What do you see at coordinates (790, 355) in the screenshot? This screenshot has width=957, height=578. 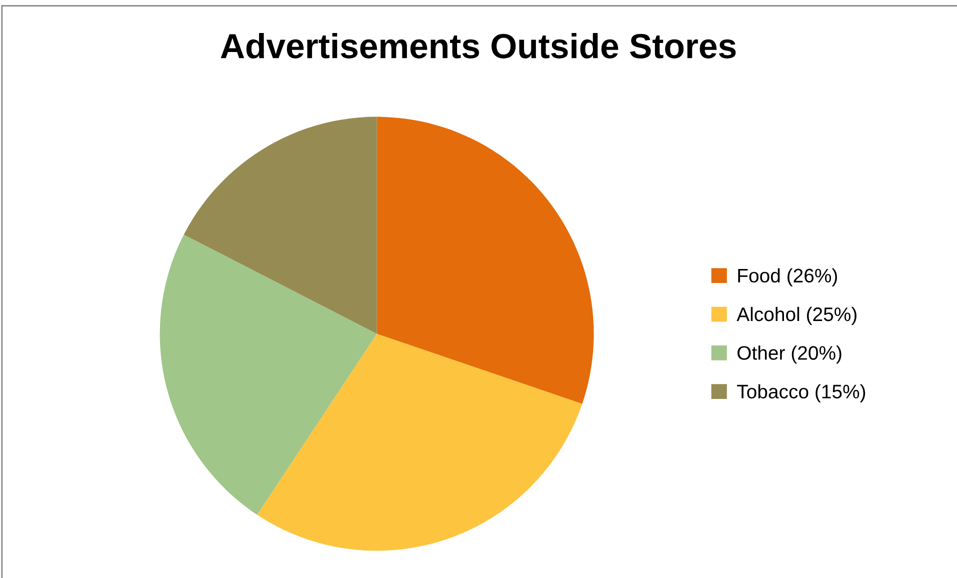 I see `legend-label: Other (20%)` at bounding box center [790, 355].